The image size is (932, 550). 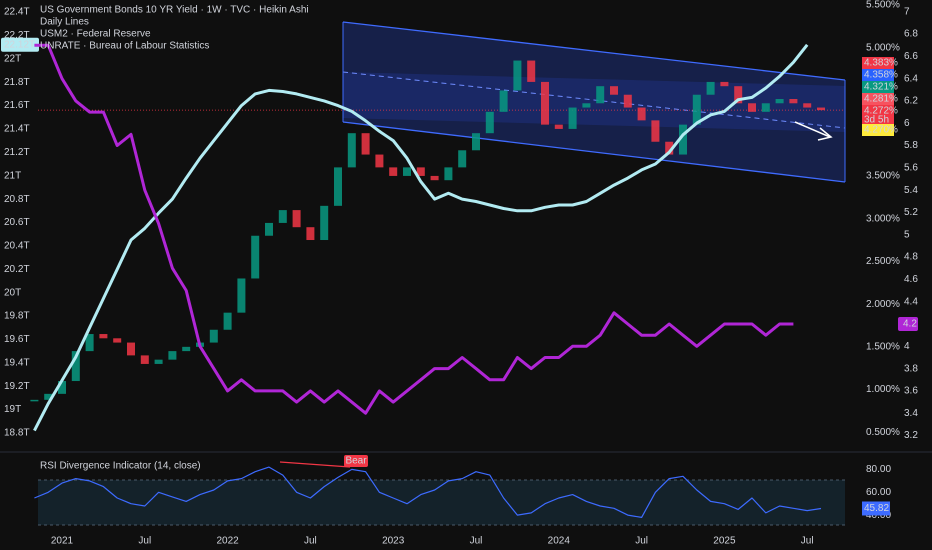 What do you see at coordinates (883, 261) in the screenshot?
I see `y2-tick-label: 2.500%` at bounding box center [883, 261].